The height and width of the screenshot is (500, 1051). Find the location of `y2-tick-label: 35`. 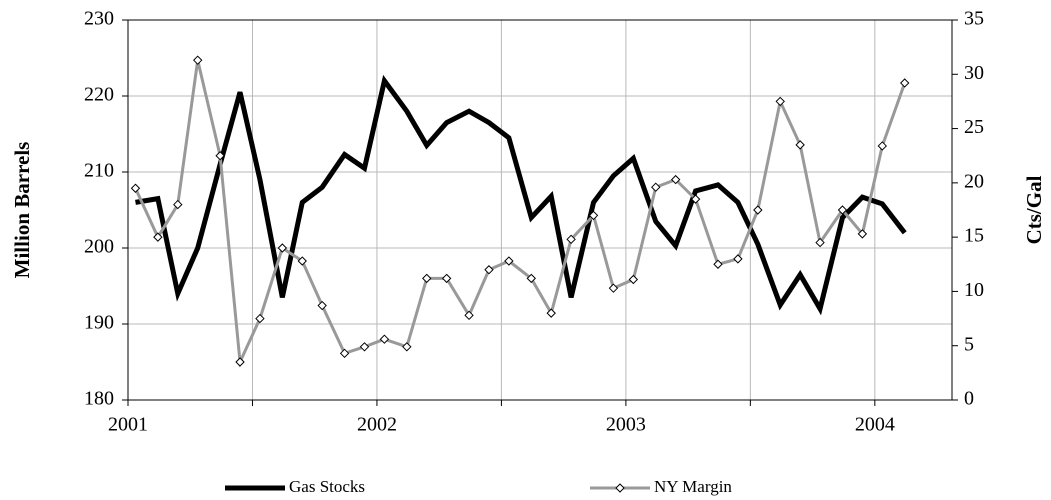

y2-tick-label: 35 is located at coordinates (974, 19).